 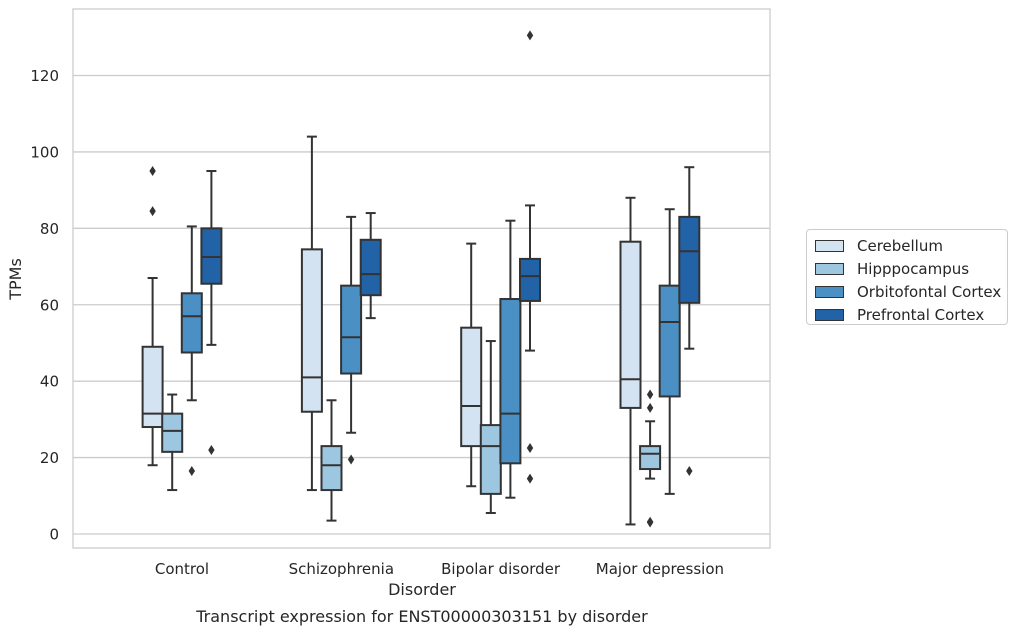 What do you see at coordinates (49, 382) in the screenshot?
I see `y-tick-label: 40` at bounding box center [49, 382].